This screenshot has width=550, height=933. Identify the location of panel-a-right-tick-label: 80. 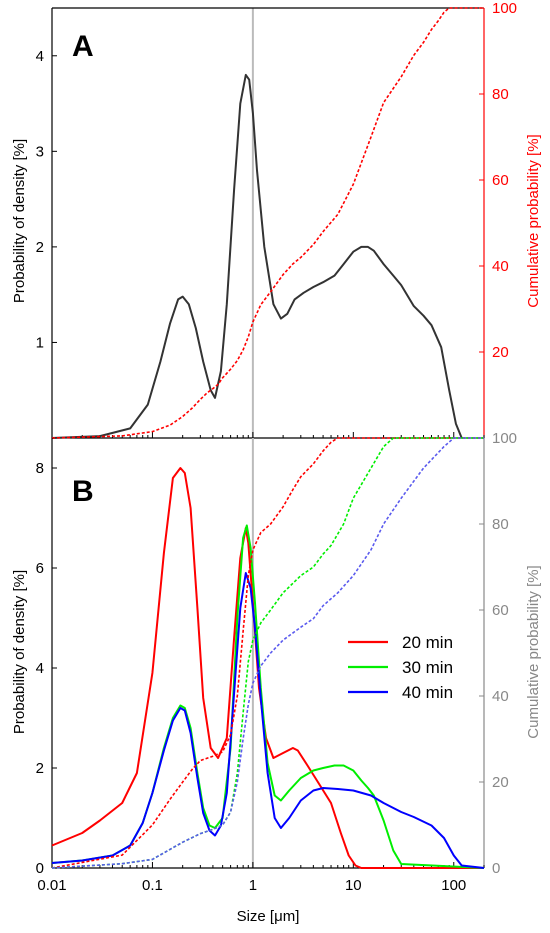
(500, 94).